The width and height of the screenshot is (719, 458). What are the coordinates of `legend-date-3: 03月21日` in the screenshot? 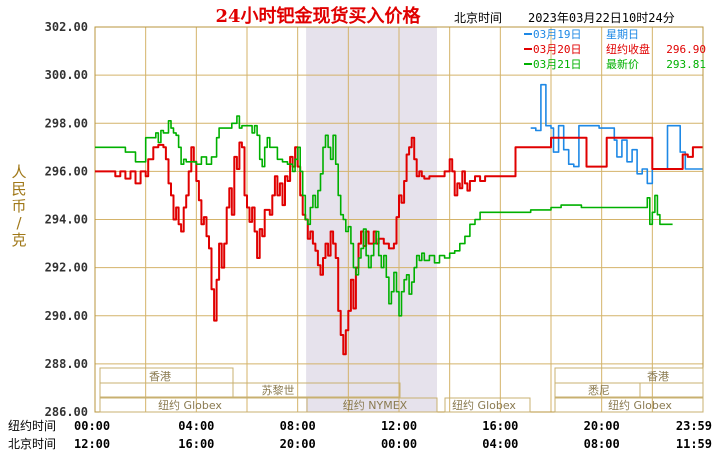 It's located at (557, 64).